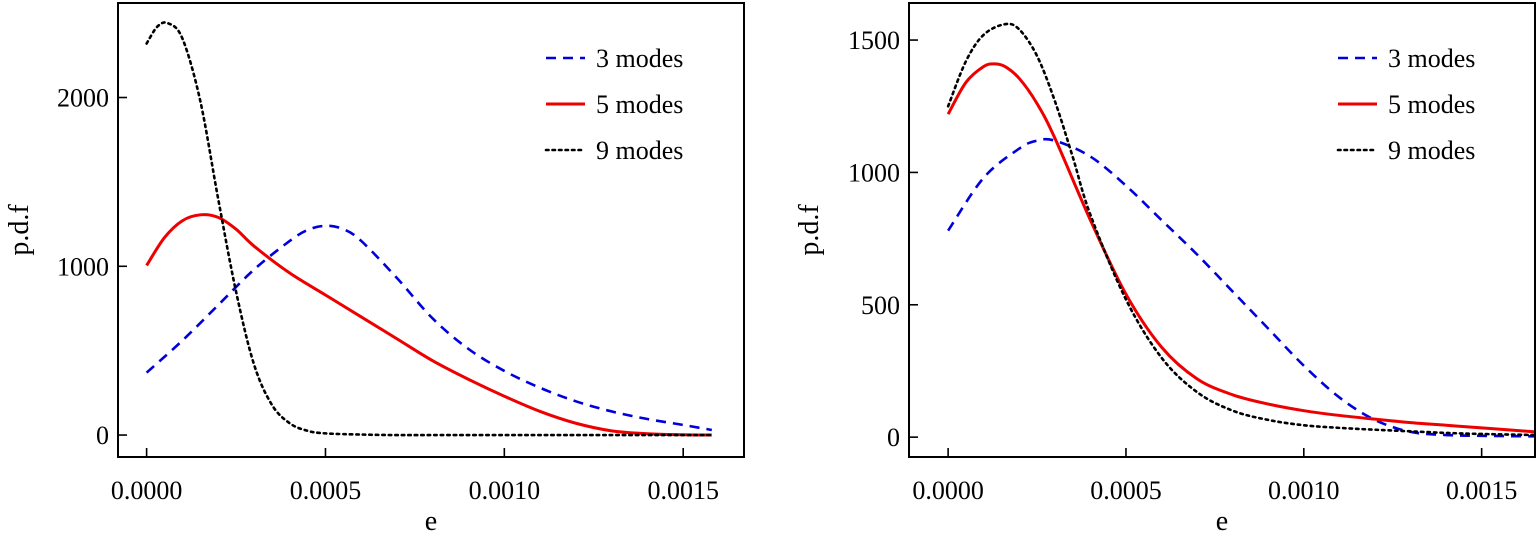  What do you see at coordinates (429, 328) in the screenshot?
I see `series-line-3-modes` at bounding box center [429, 328].